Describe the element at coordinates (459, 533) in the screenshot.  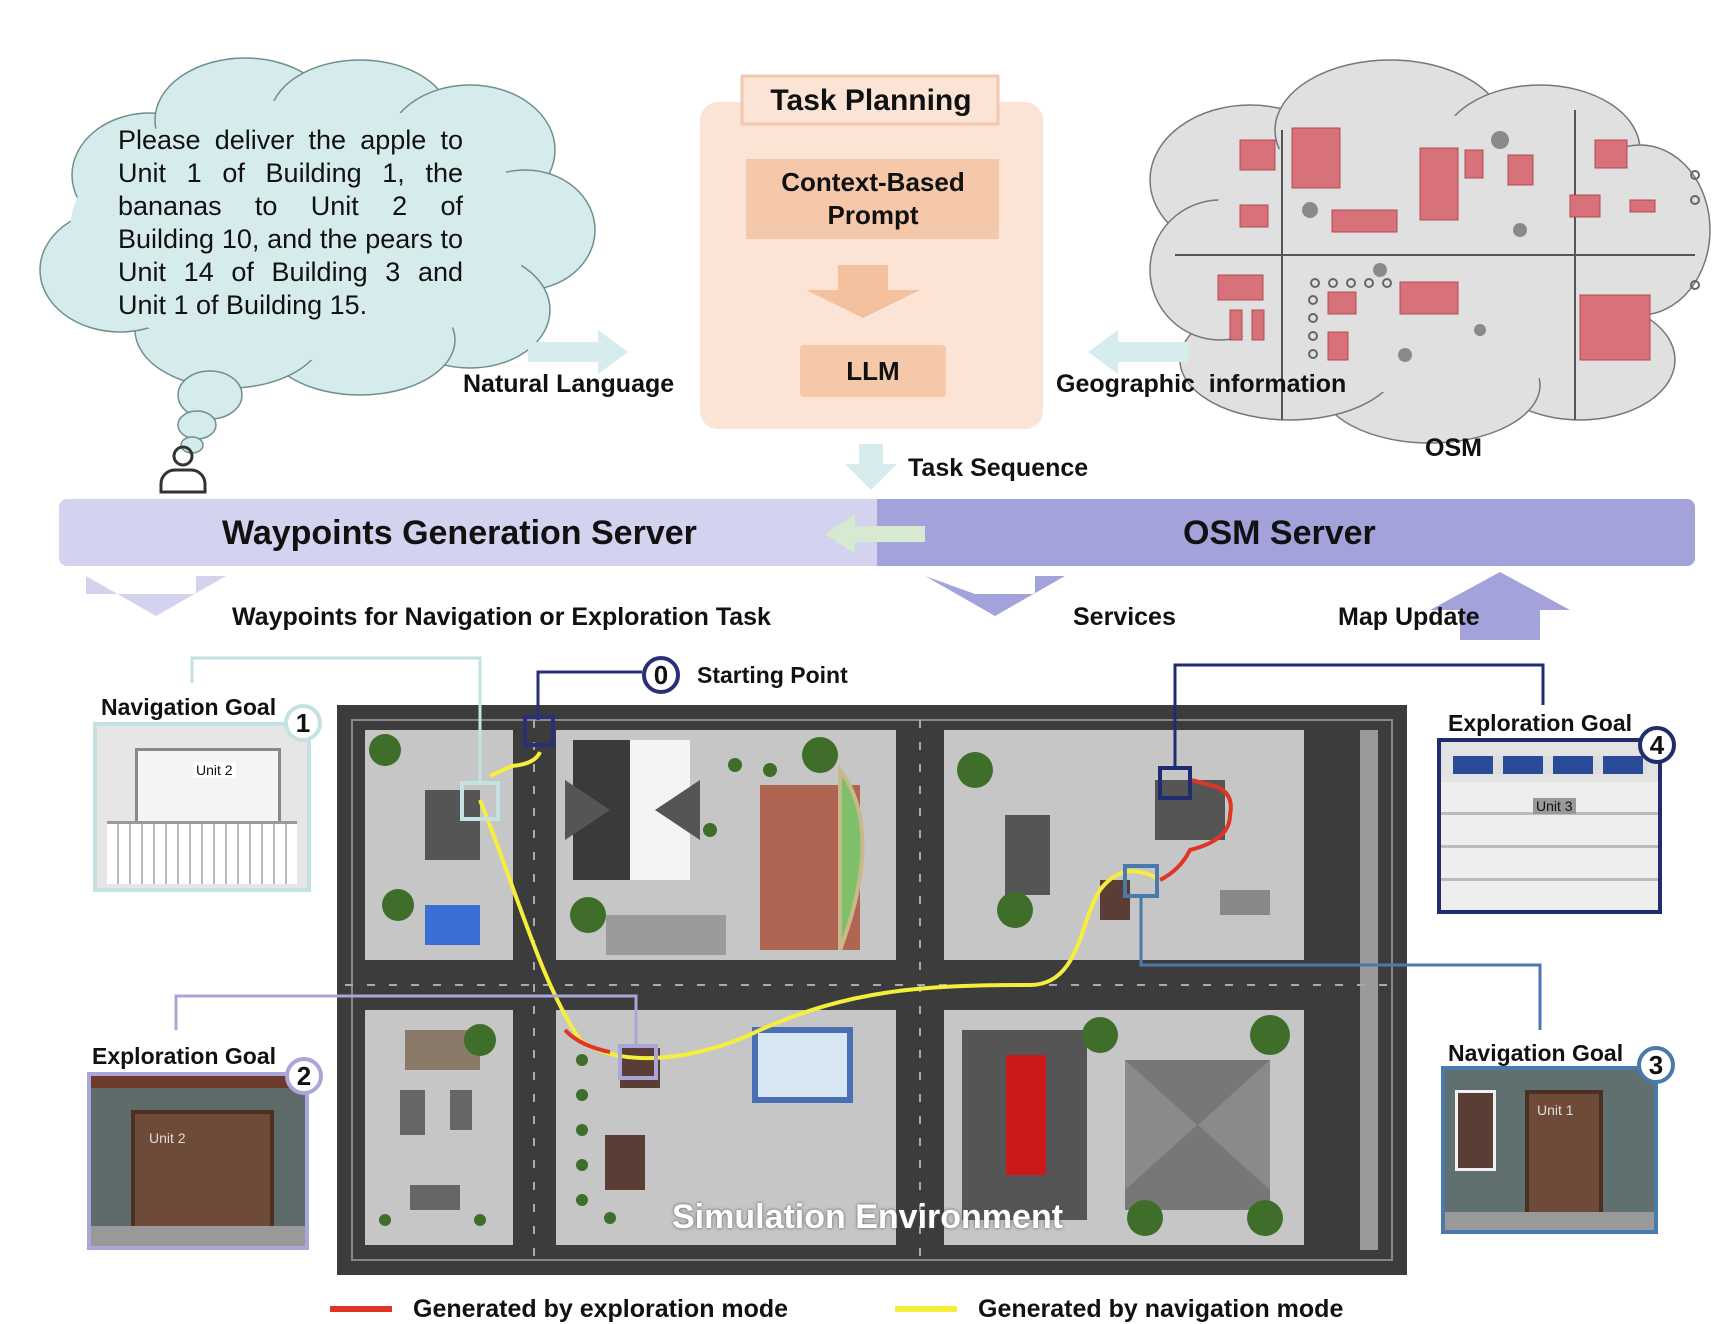
I see `waypoints-server-label: Waypoints Generation Server` at that location.